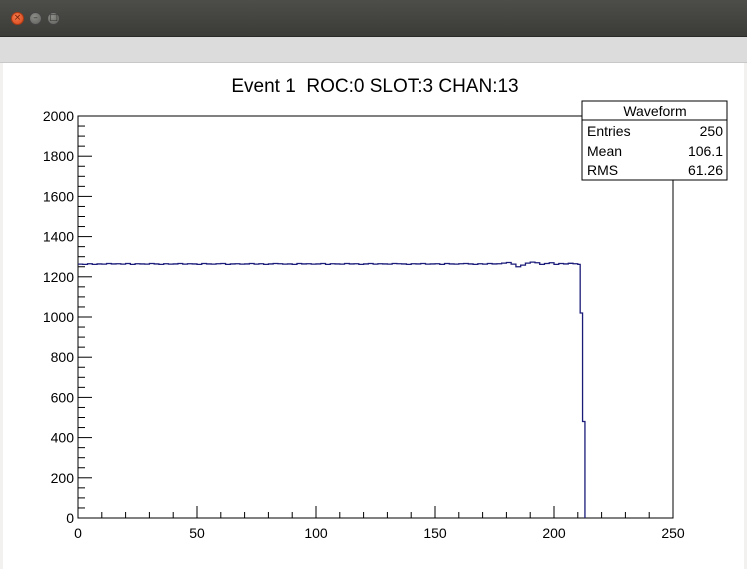 This screenshot has height=569, width=747. What do you see at coordinates (58, 277) in the screenshot?
I see `y-tick-label: 1200` at bounding box center [58, 277].